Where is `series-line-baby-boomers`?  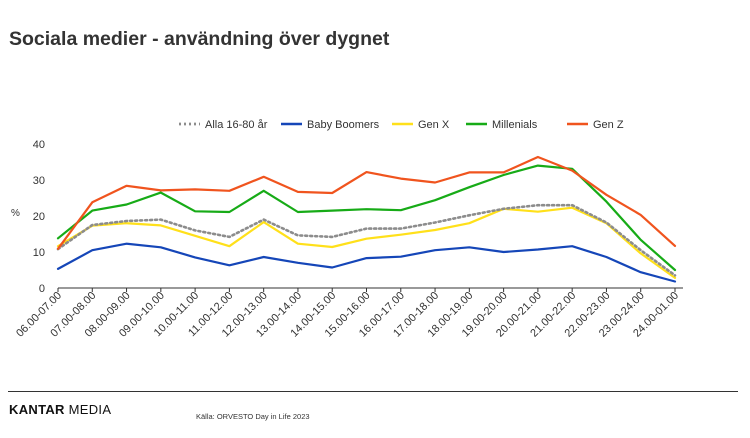 series-line-baby-boomers is located at coordinates (366, 262).